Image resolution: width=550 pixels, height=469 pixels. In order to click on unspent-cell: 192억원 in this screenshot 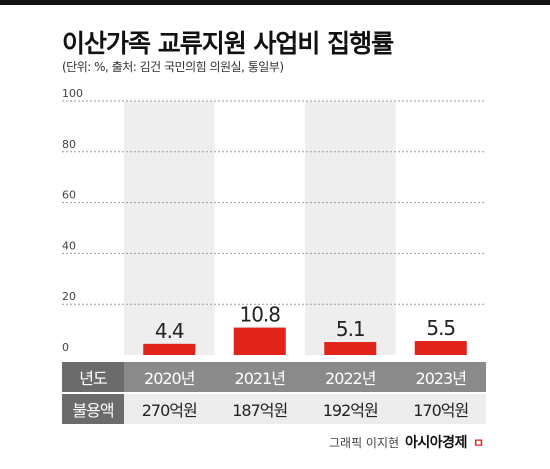, I will do `click(350, 410)`.